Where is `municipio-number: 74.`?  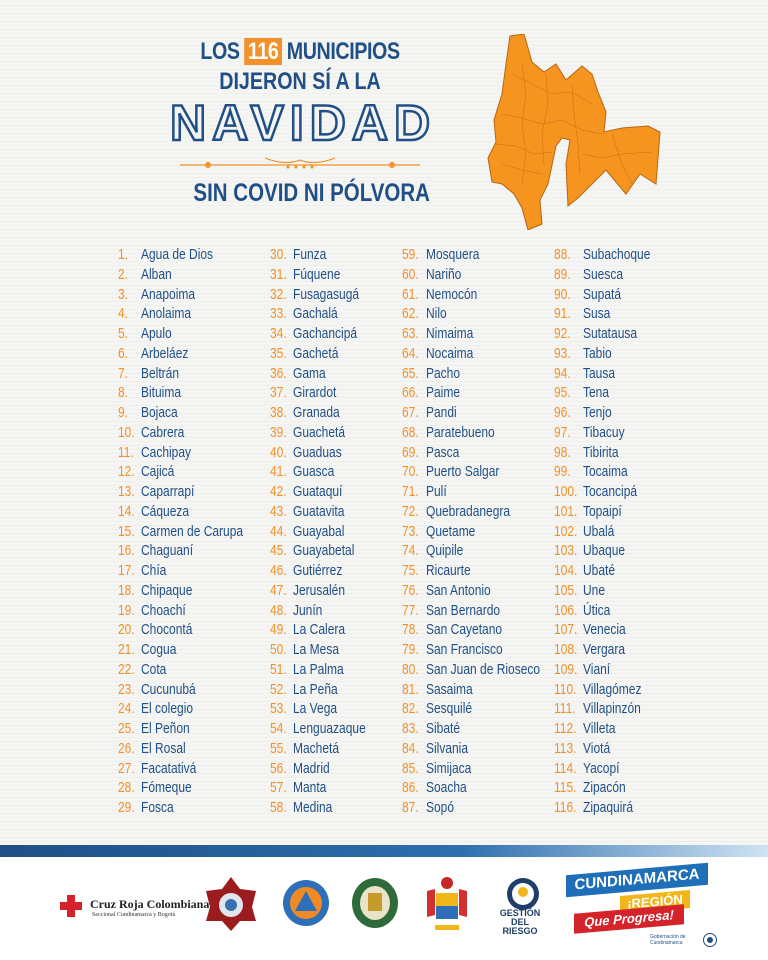 municipio-number: 74. is located at coordinates (410, 551).